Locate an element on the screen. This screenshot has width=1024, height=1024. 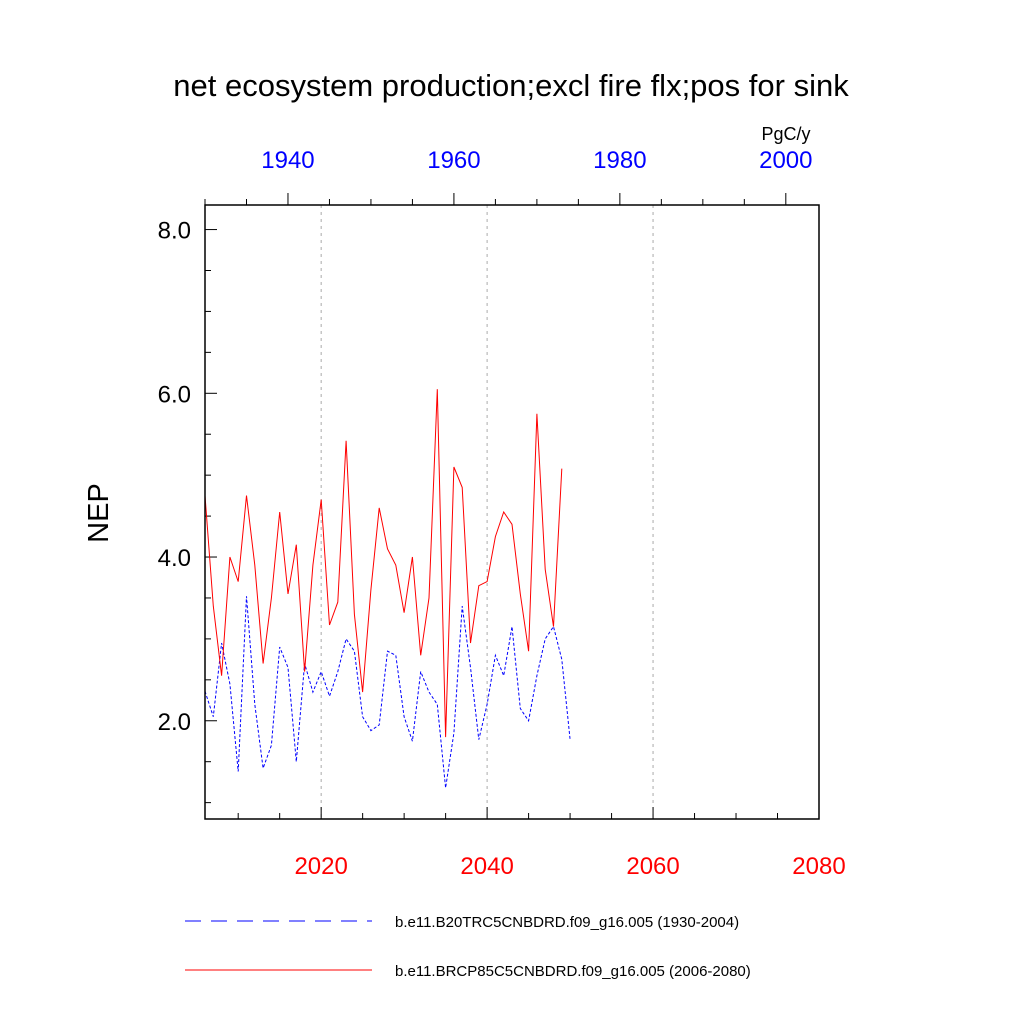
series-line-historical is located at coordinates (387, 692).